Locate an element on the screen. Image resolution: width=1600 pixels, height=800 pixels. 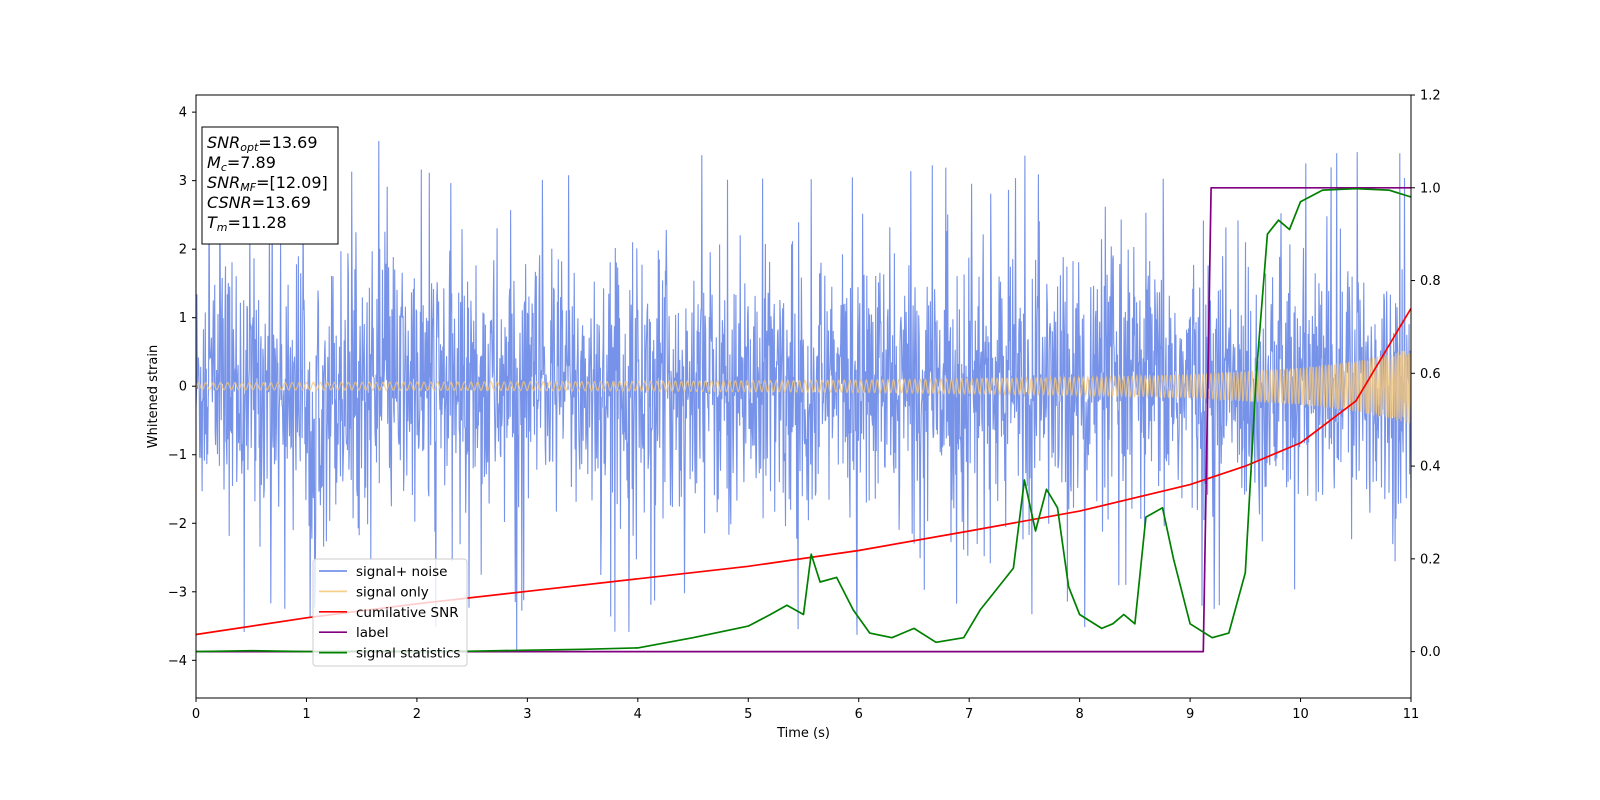
legend-frame is located at coordinates (390, 612).